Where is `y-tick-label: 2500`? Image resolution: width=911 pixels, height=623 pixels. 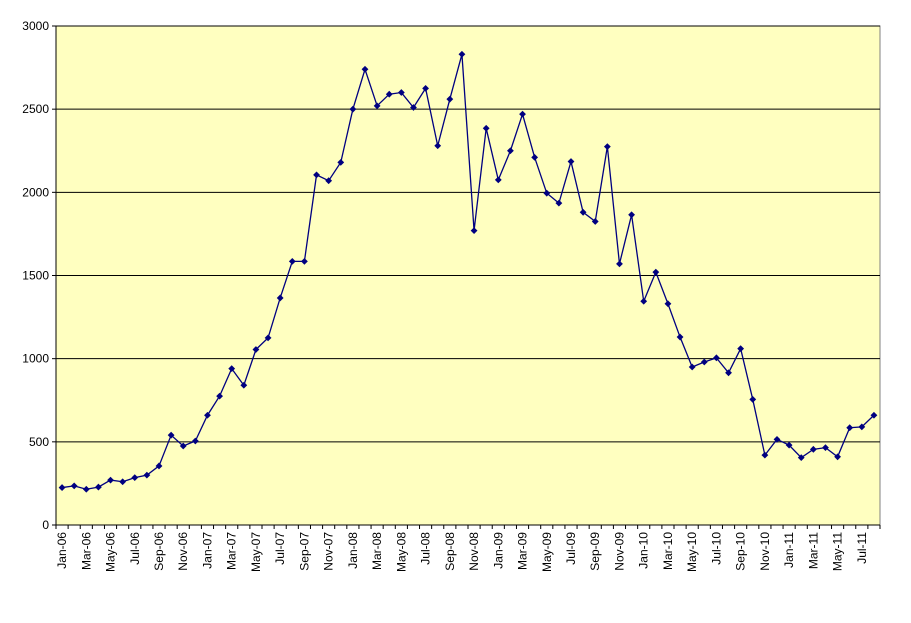 y-tick-label: 2500 is located at coordinates (35, 109).